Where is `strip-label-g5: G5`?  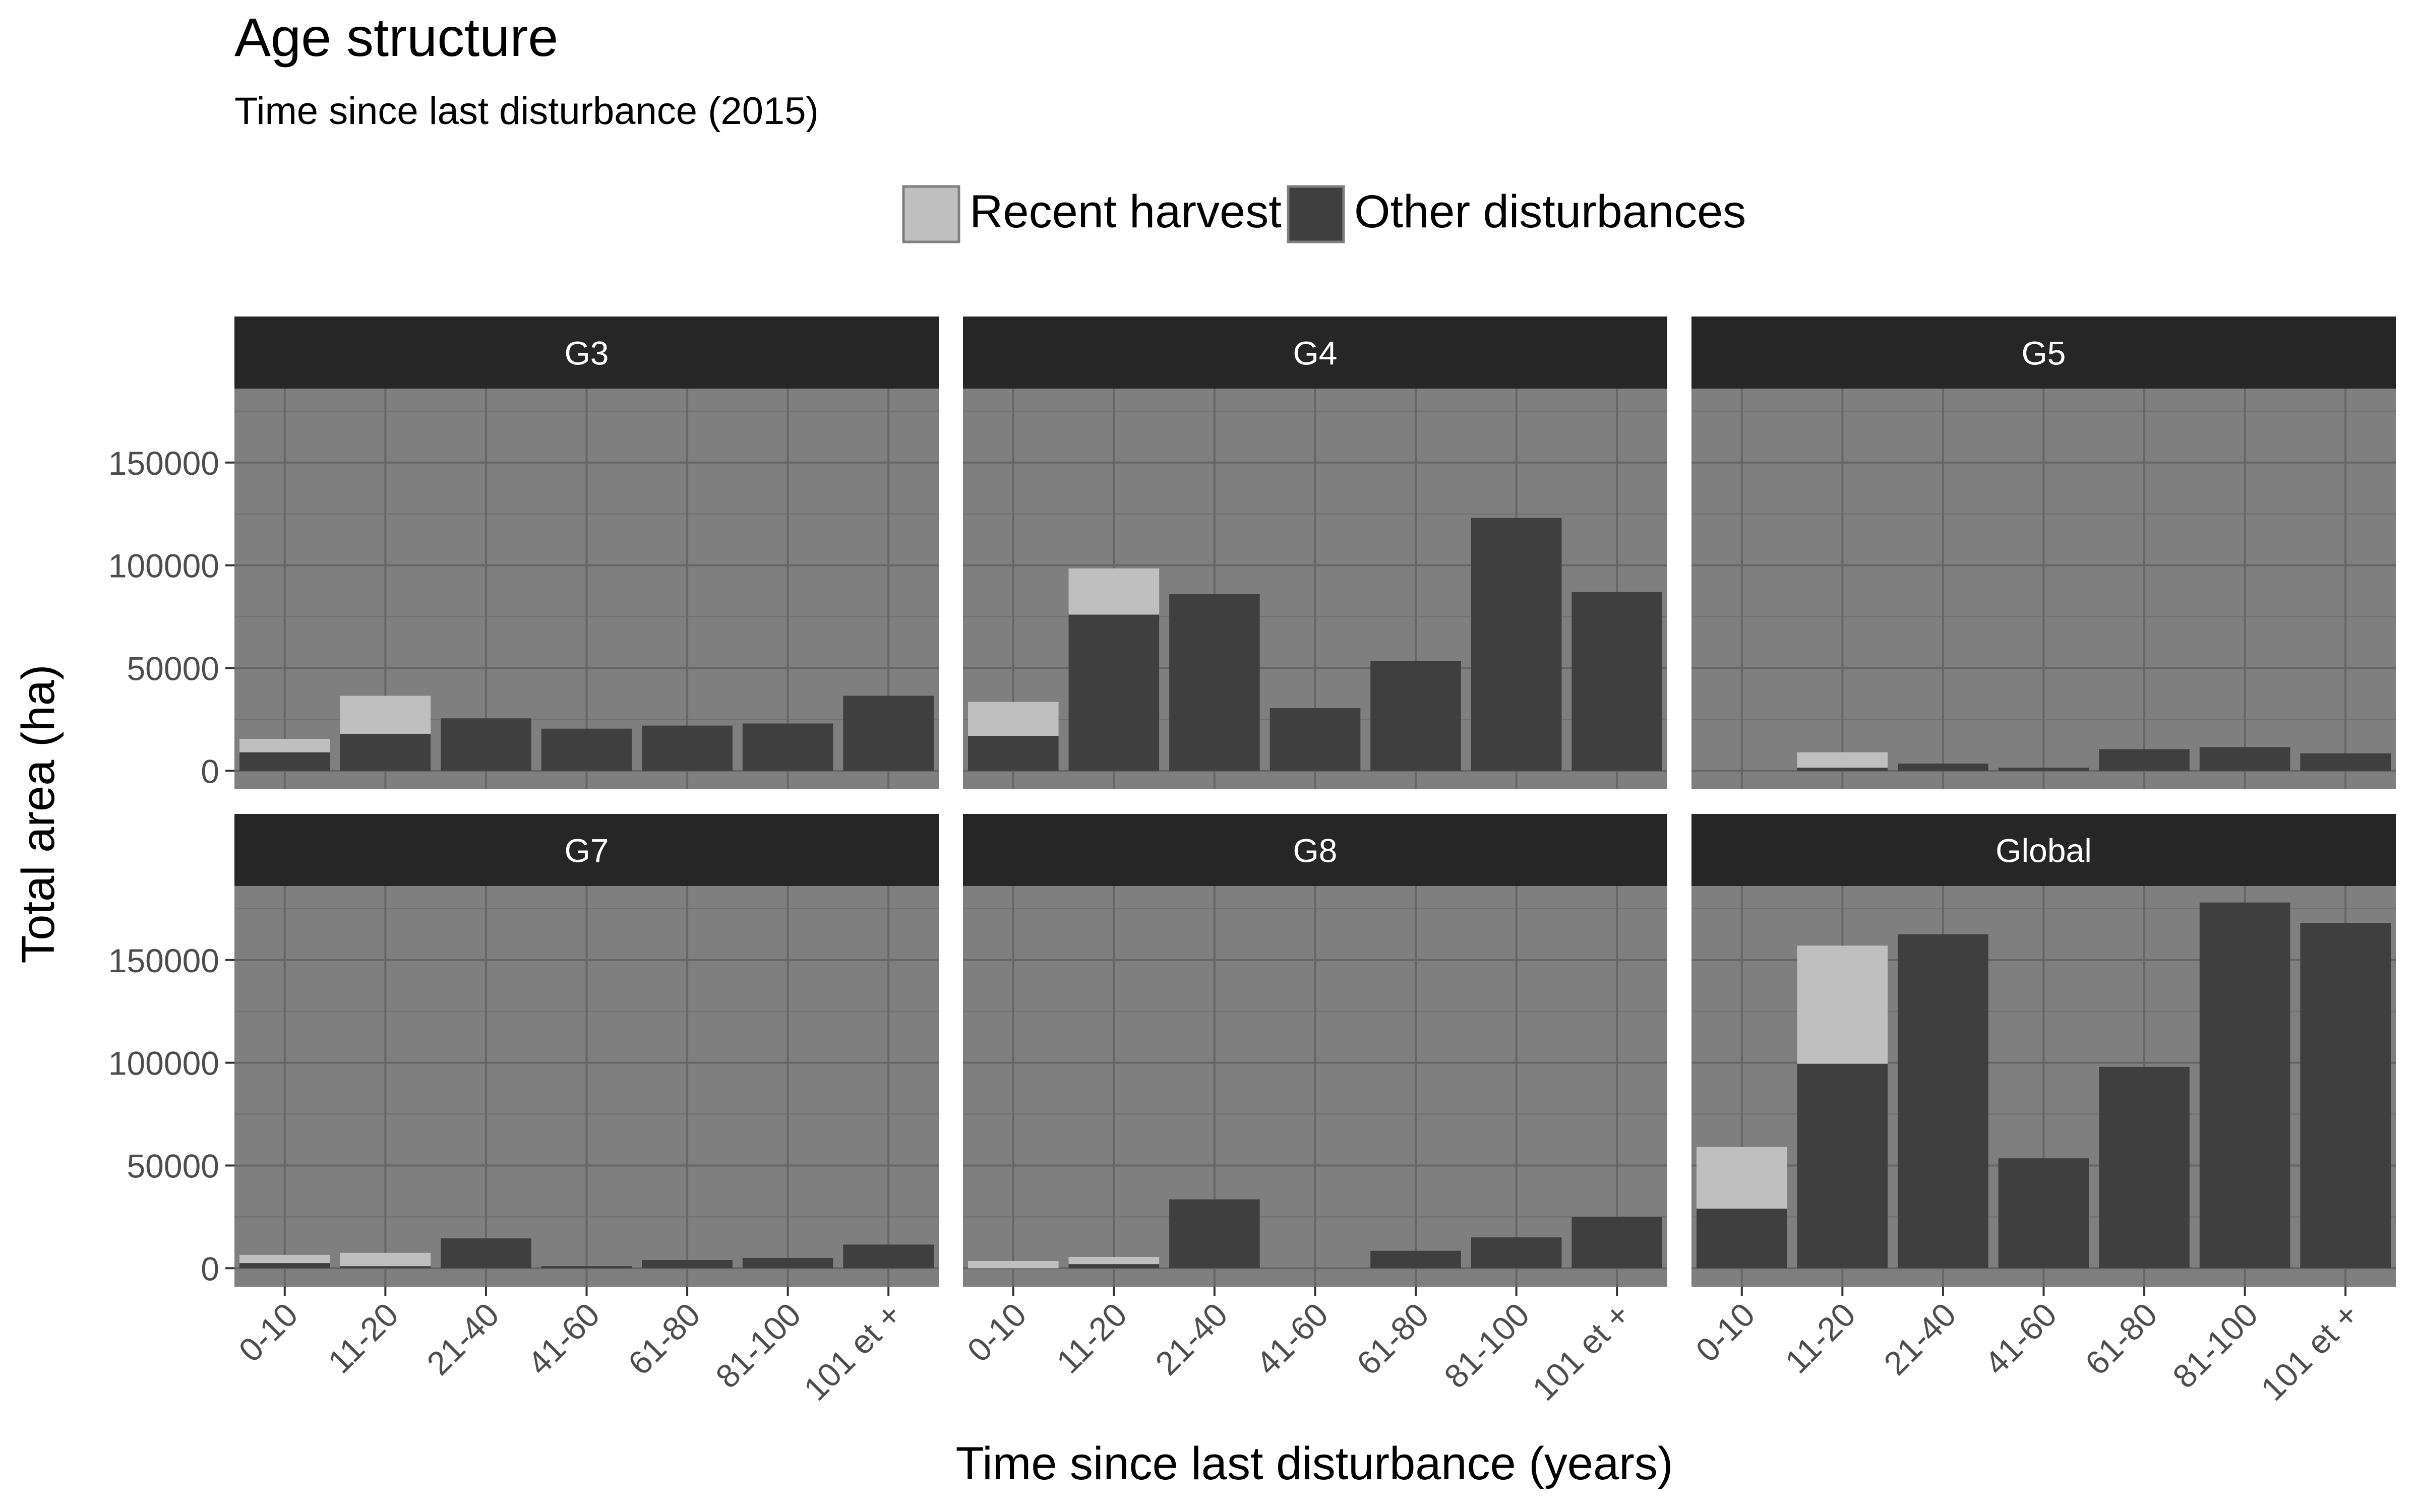
strip-label-g5: G5 is located at coordinates (2043, 353).